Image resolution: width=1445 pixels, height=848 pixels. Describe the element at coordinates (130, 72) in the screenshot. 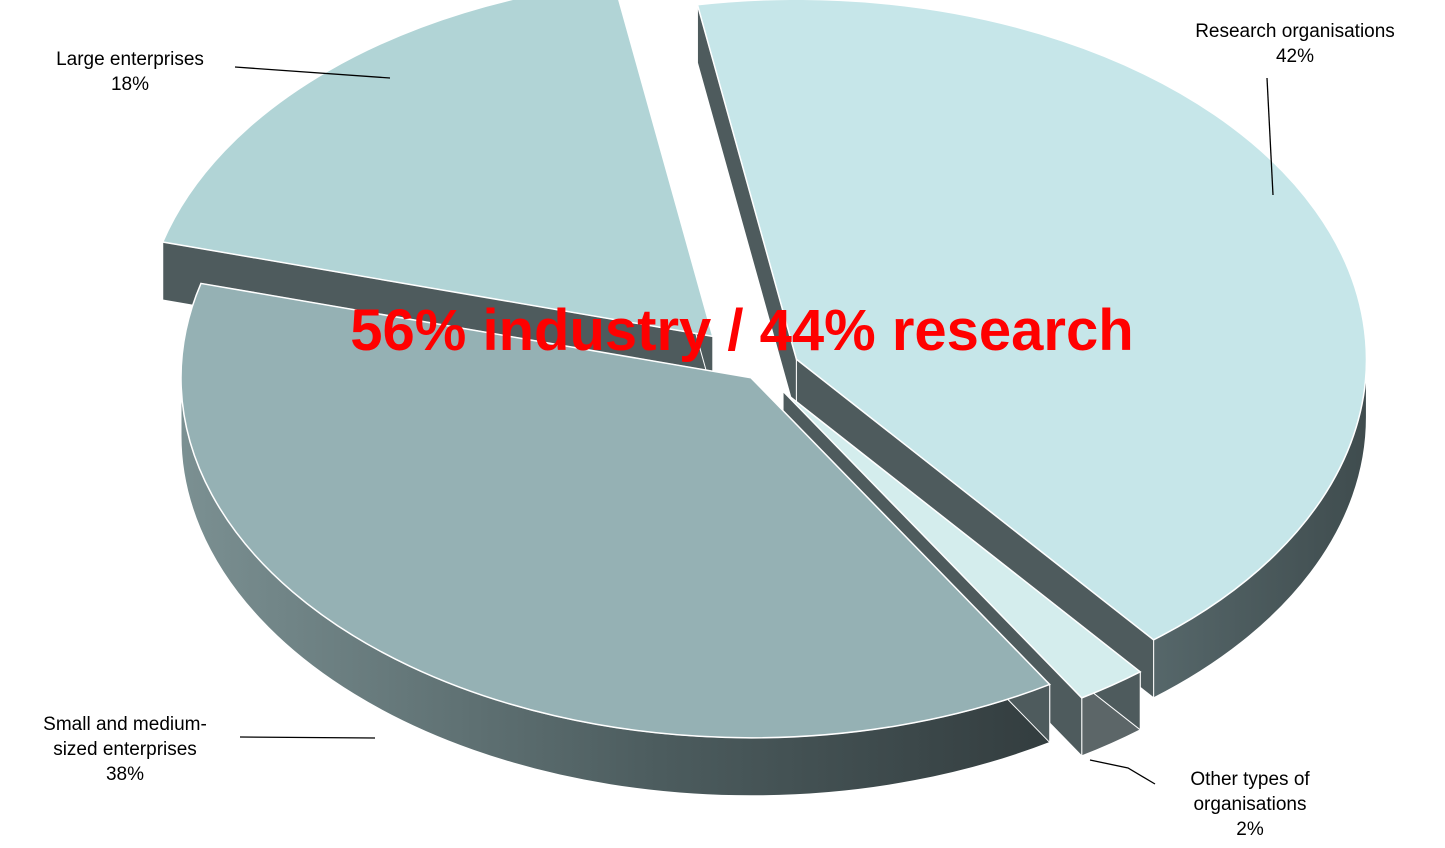

I see `slice-label-4: Large enterprises 18%` at that location.